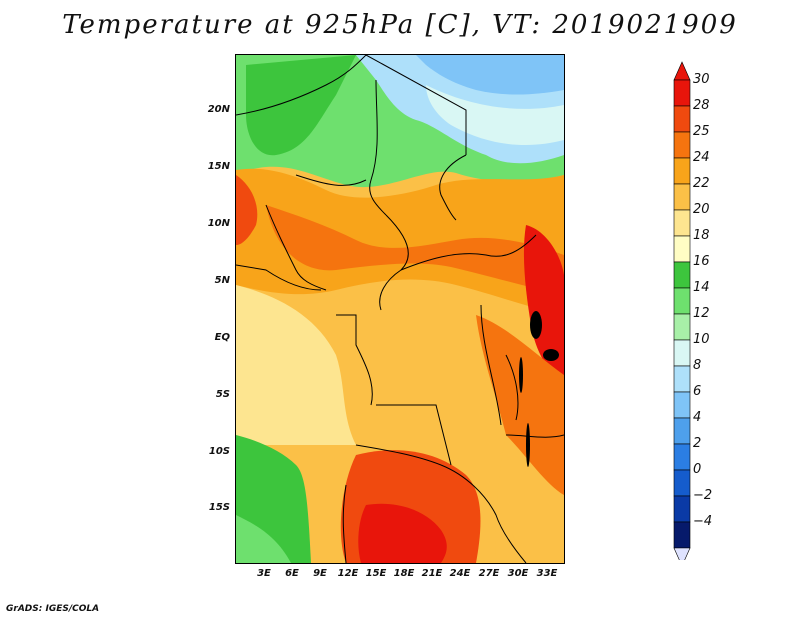  I want to click on legend-label: −4, so click(703, 521).